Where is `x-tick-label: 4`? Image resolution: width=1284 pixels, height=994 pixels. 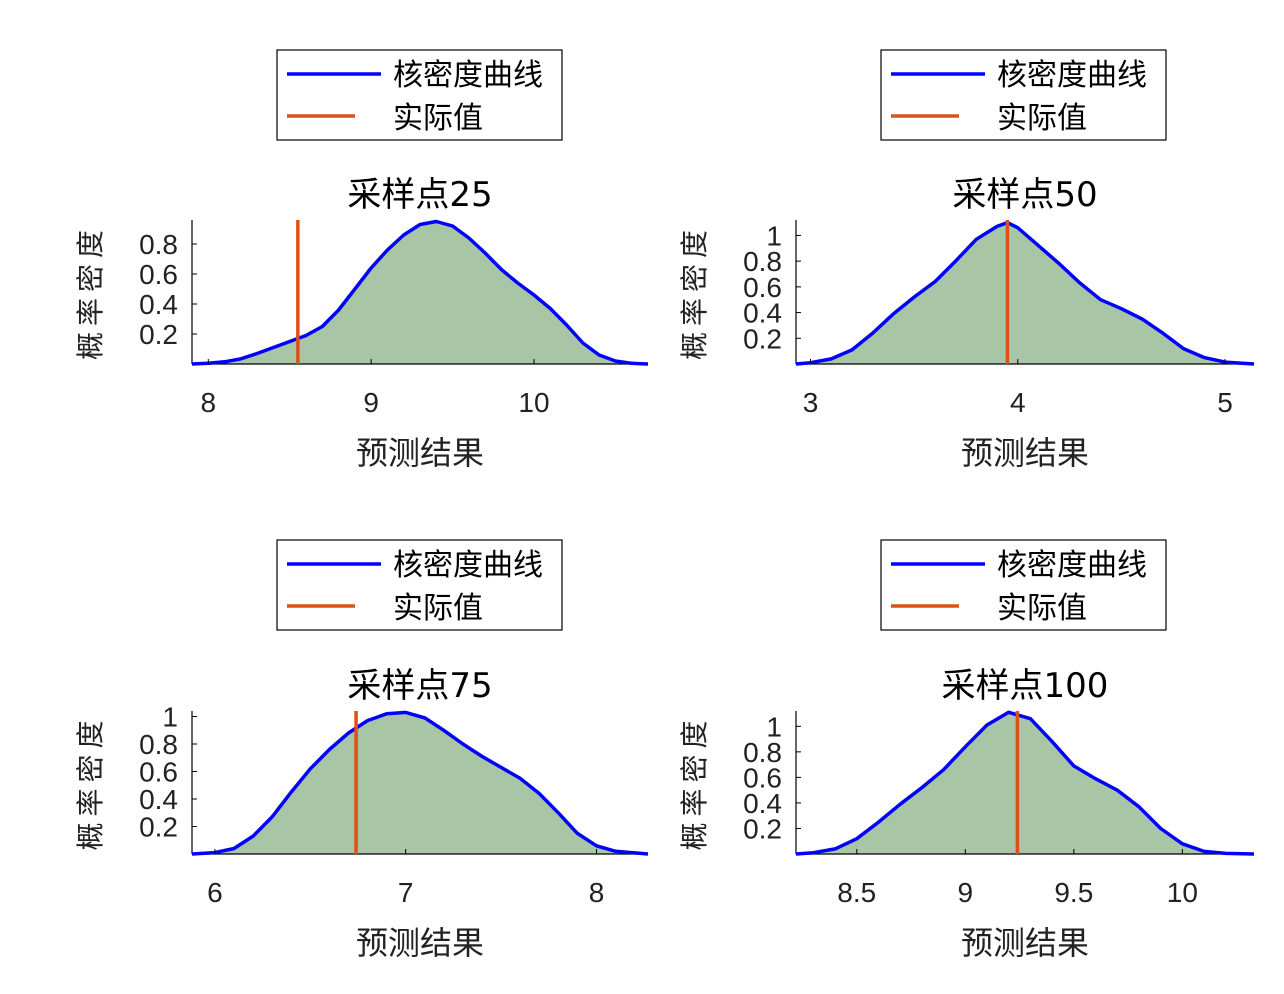
x-tick-label: 4 is located at coordinates (1018, 402).